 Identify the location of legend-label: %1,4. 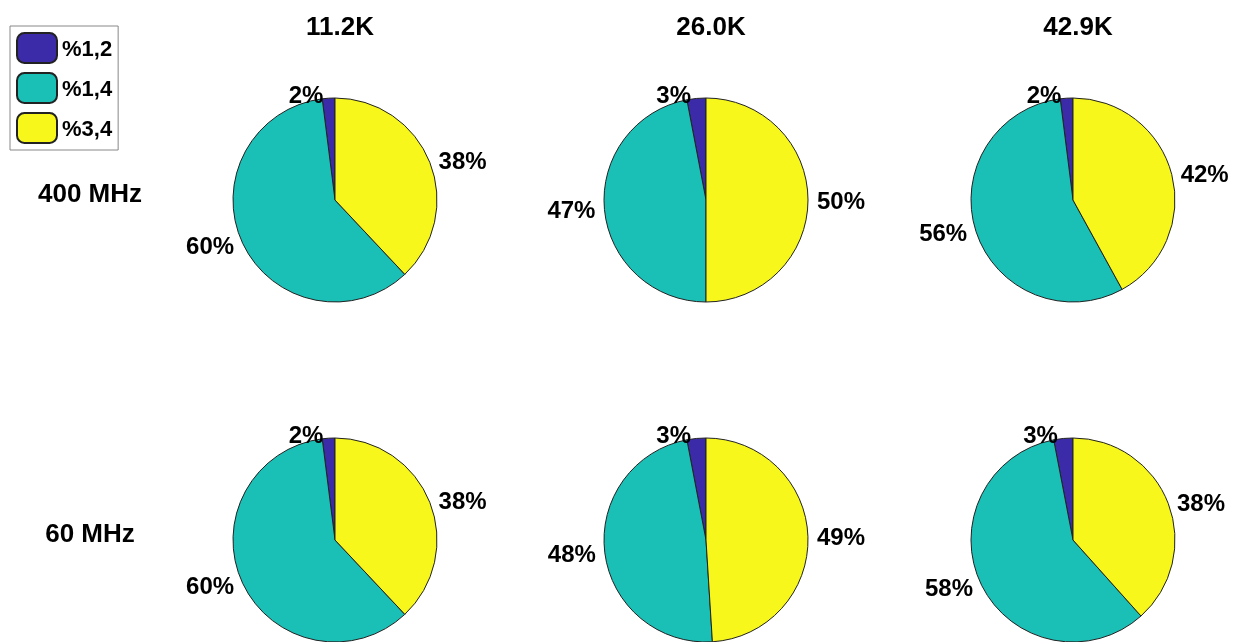
(87, 88).